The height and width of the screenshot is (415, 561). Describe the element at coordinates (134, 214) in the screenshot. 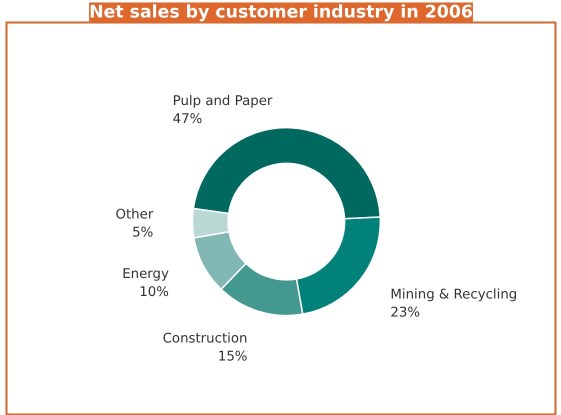

I see `slice-label: Other` at that location.